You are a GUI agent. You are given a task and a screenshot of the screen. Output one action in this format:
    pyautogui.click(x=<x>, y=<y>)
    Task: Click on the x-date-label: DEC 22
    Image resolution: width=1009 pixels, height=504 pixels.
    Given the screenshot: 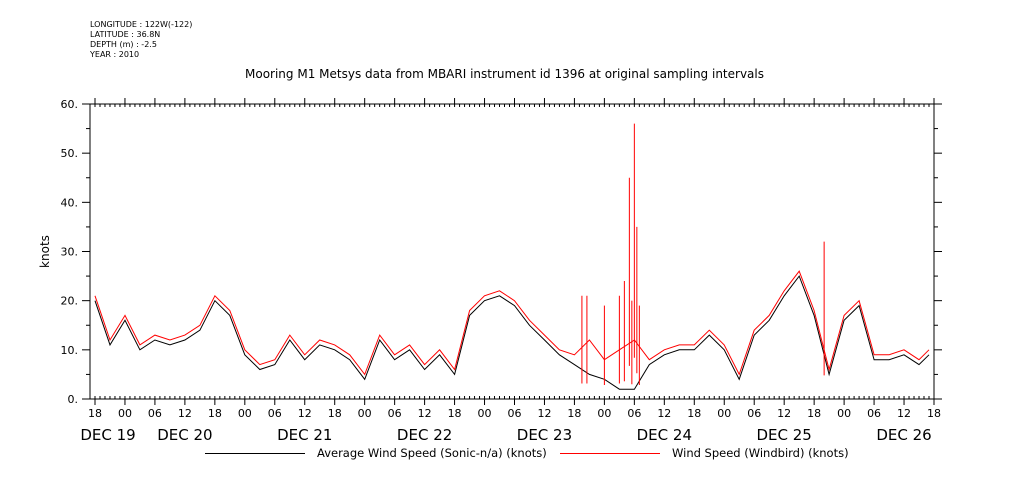 What is the action you would take?
    pyautogui.click(x=424, y=435)
    